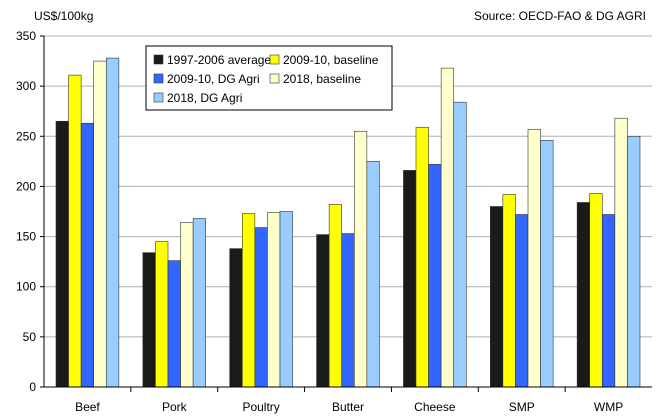 The image size is (658, 419). I want to click on y-tick-label: 150, so click(26, 237).